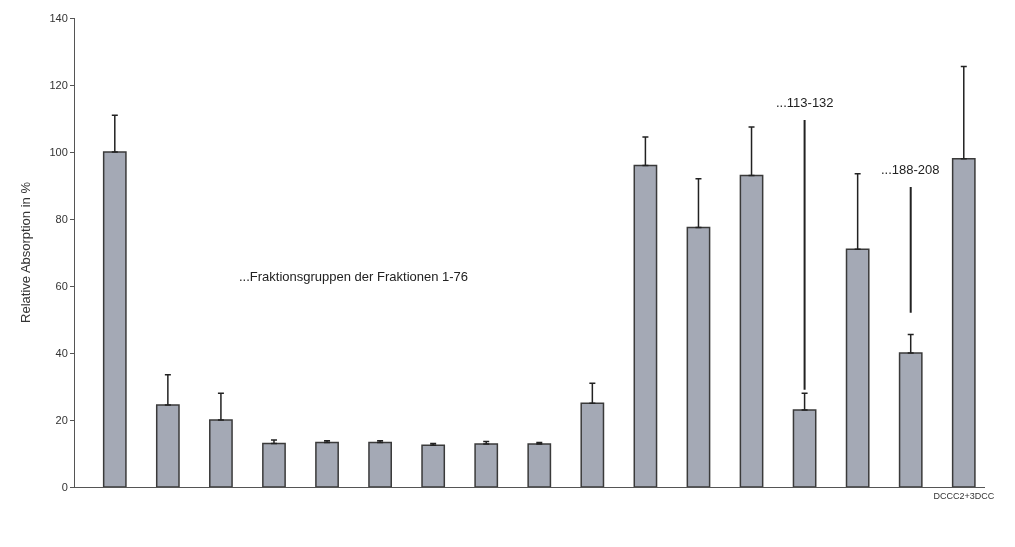  What do you see at coordinates (354, 276) in the screenshot?
I see `annotation: ...Fraktionsgruppen der Fraktionen 1-76` at bounding box center [354, 276].